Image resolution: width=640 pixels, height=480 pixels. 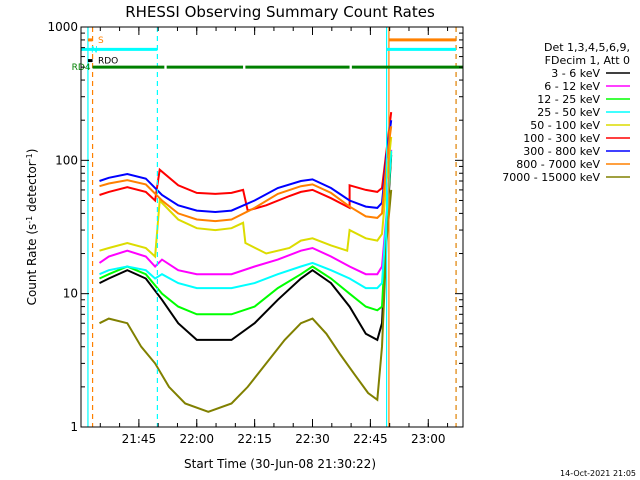 What do you see at coordinates (280, 12) in the screenshot?
I see `chart-title: RHESSI Observing Summary Count Rates` at bounding box center [280, 12].